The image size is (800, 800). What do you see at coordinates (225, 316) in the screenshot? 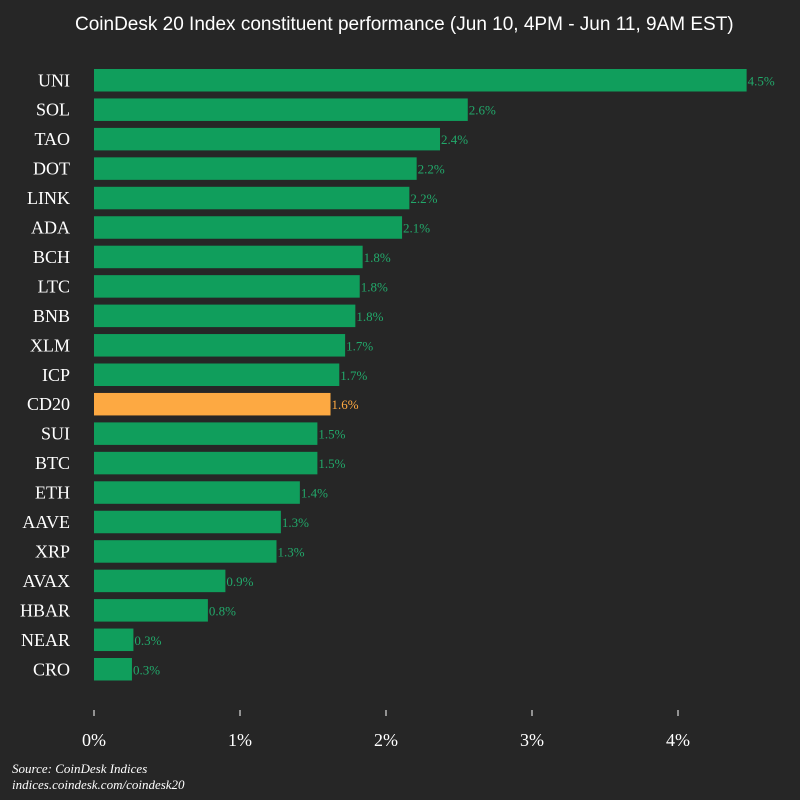
I see `bar-bnb` at bounding box center [225, 316].